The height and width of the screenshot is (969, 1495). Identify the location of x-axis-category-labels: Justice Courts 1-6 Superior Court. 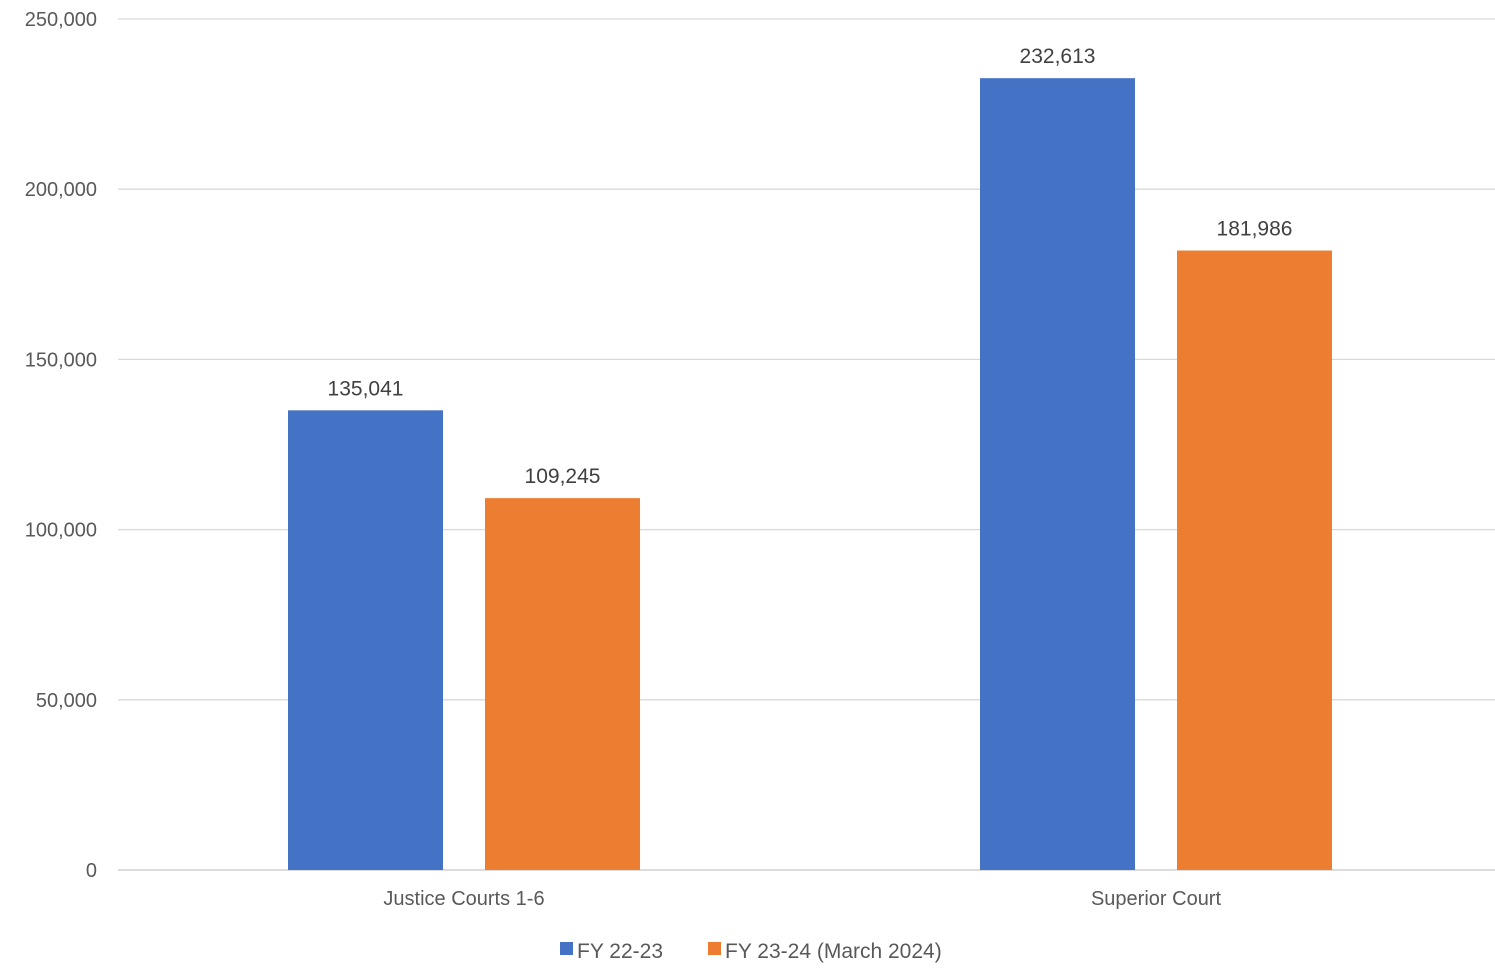
(802, 899).